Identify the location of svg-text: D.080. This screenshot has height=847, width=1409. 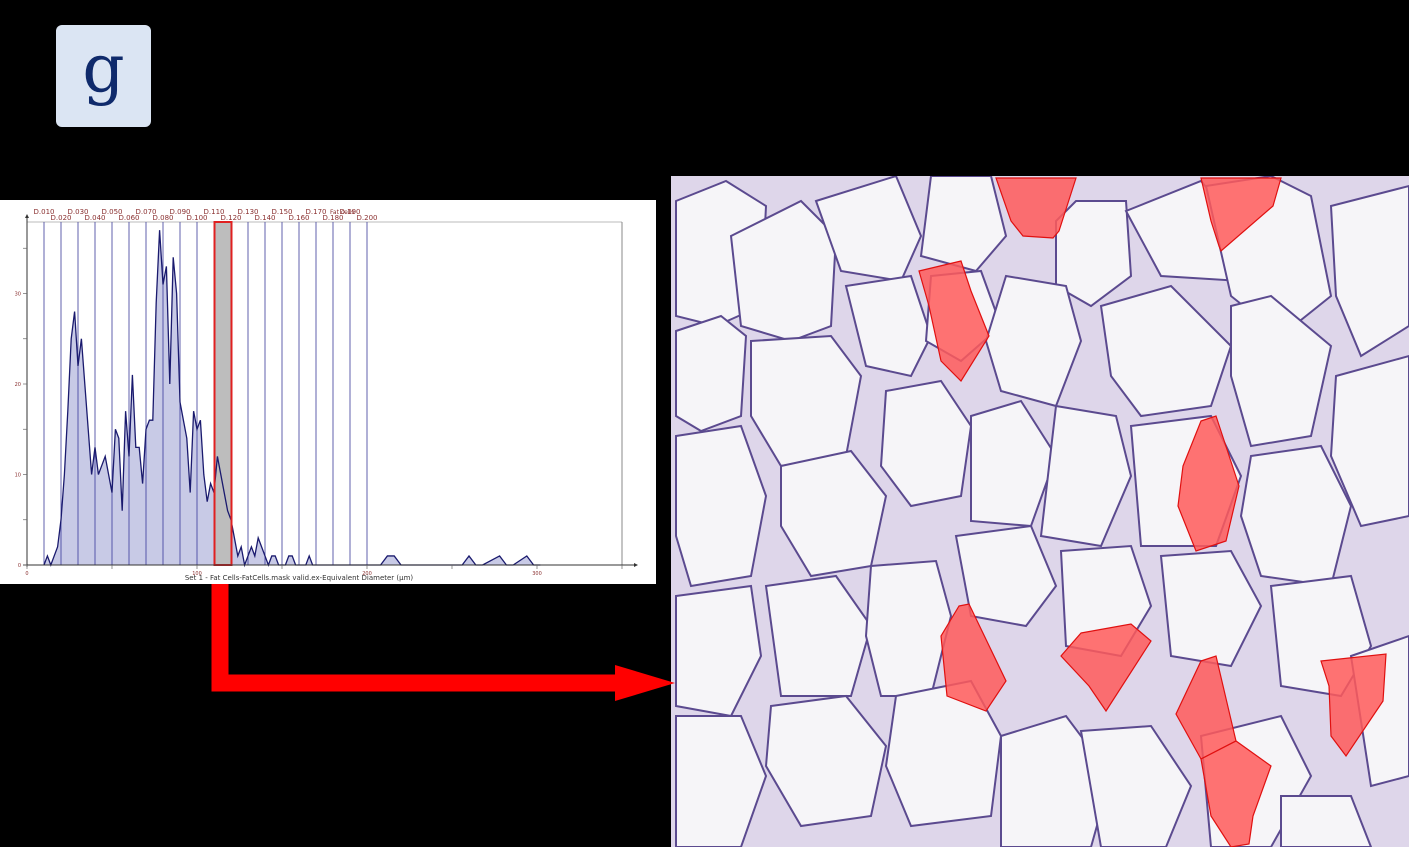
(163, 218).